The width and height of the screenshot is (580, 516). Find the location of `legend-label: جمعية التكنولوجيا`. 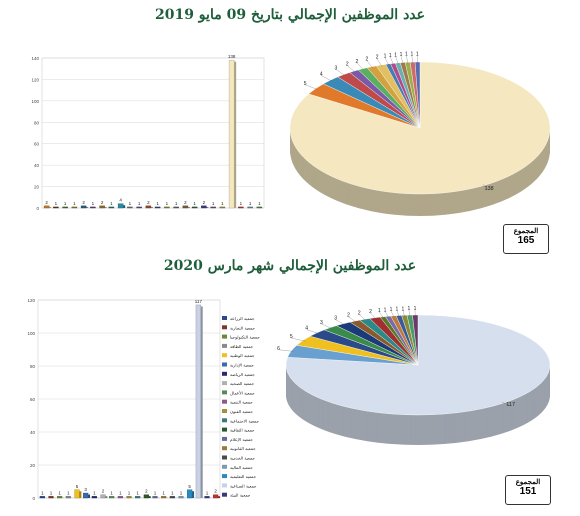

legend-label: جمعية التكنولوجيا is located at coordinates (245, 337).